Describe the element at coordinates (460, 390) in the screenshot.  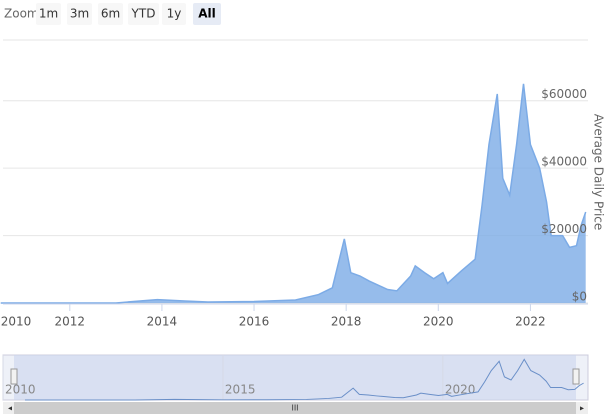
I see `navigator-tick-label: 2020` at that location.